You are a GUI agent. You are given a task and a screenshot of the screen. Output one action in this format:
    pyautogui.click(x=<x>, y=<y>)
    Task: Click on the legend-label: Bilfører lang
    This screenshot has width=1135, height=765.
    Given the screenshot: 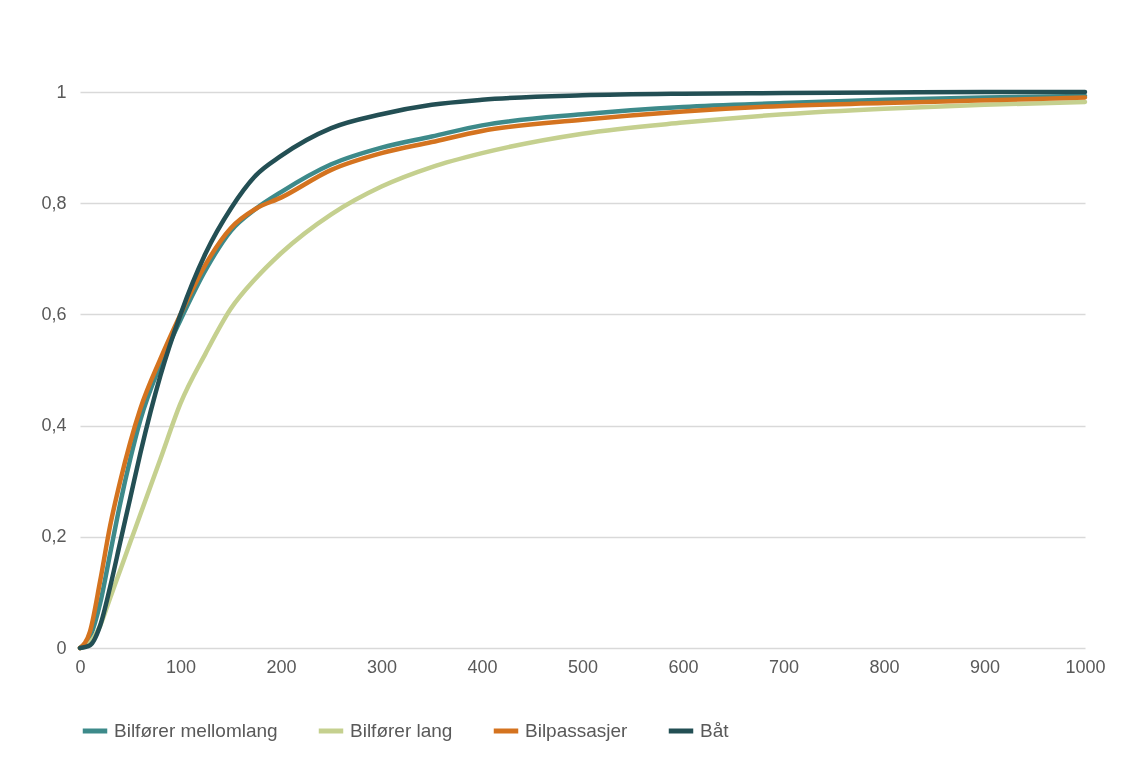 What is the action you would take?
    pyautogui.click(x=401, y=730)
    